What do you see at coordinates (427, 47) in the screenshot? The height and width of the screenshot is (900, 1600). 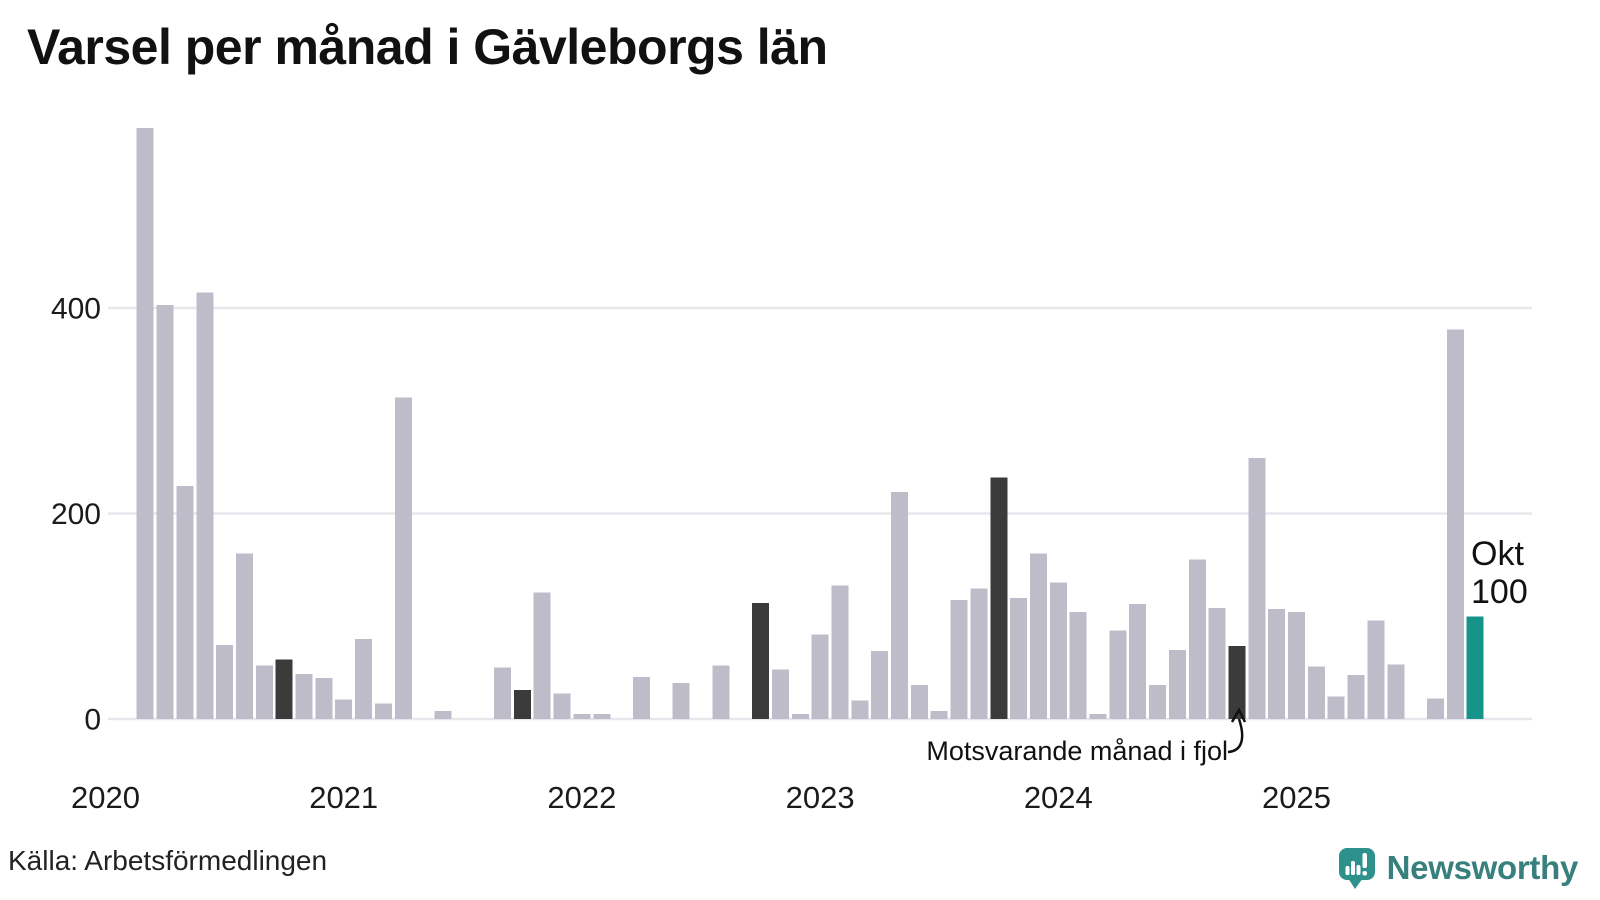 I see `chart-title: Varsel per månad i Gävleborgs län` at bounding box center [427, 47].